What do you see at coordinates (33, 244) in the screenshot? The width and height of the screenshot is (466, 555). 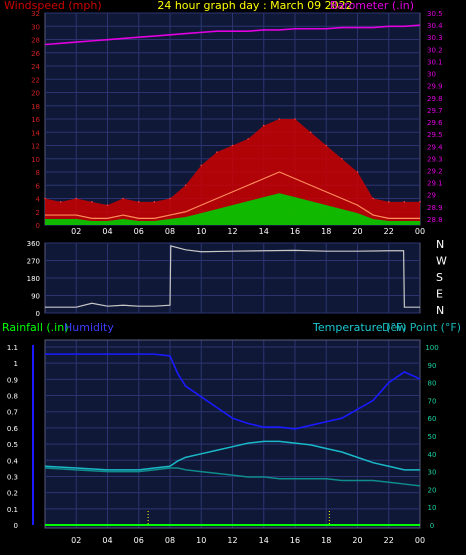 I see `direction-tick-label: 360` at bounding box center [33, 244].